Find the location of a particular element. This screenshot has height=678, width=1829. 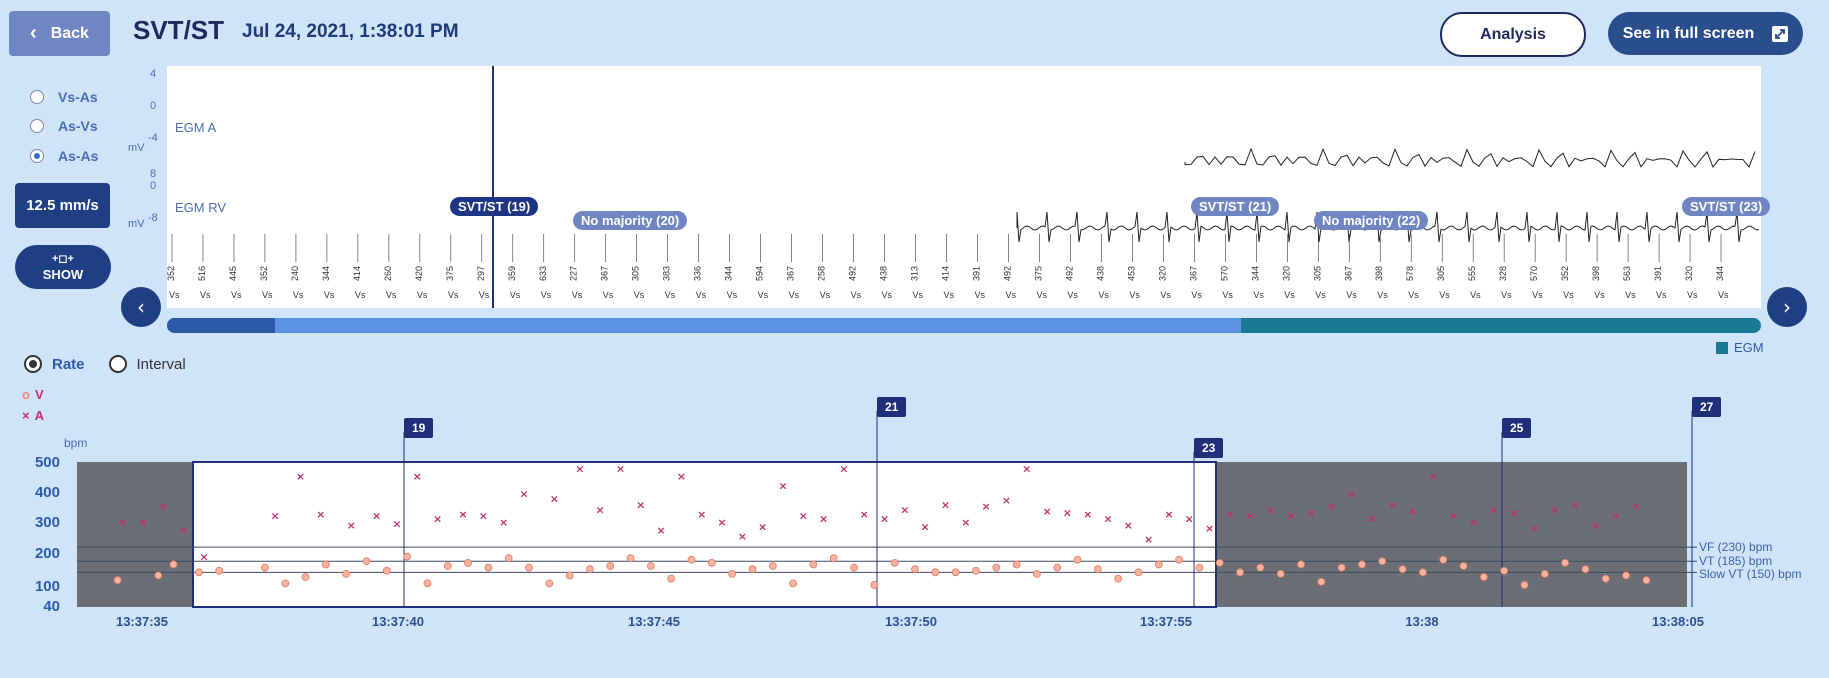

episode-marker-23: 23 is located at coordinates (1209, 448).